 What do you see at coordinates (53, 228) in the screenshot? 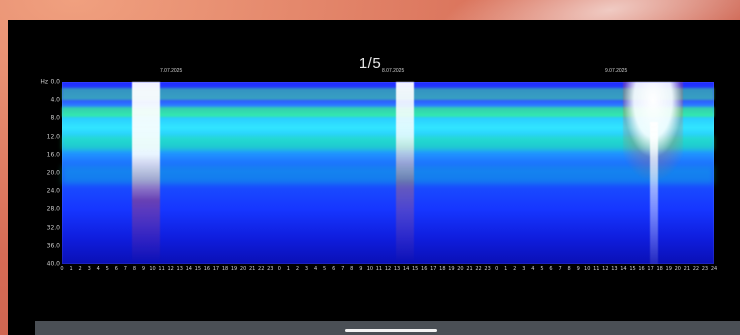
I see `y-tick: 32.0` at bounding box center [53, 228].